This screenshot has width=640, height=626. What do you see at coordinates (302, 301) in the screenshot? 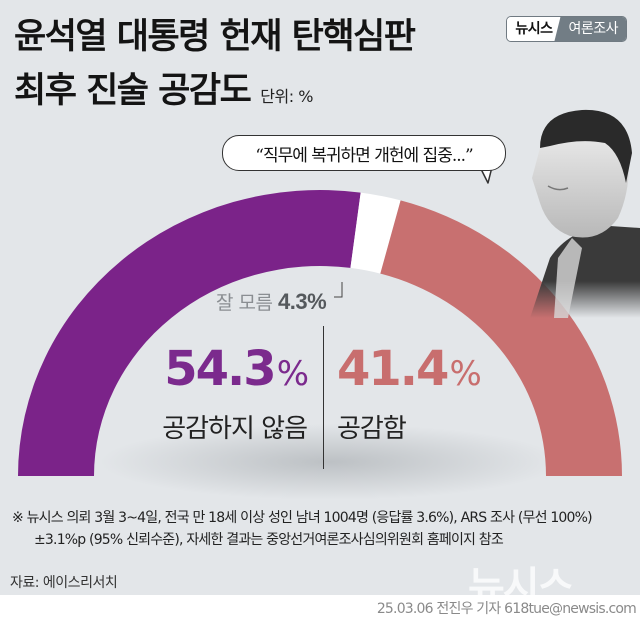
I see `dont-know-value: 4.3%` at bounding box center [302, 301].